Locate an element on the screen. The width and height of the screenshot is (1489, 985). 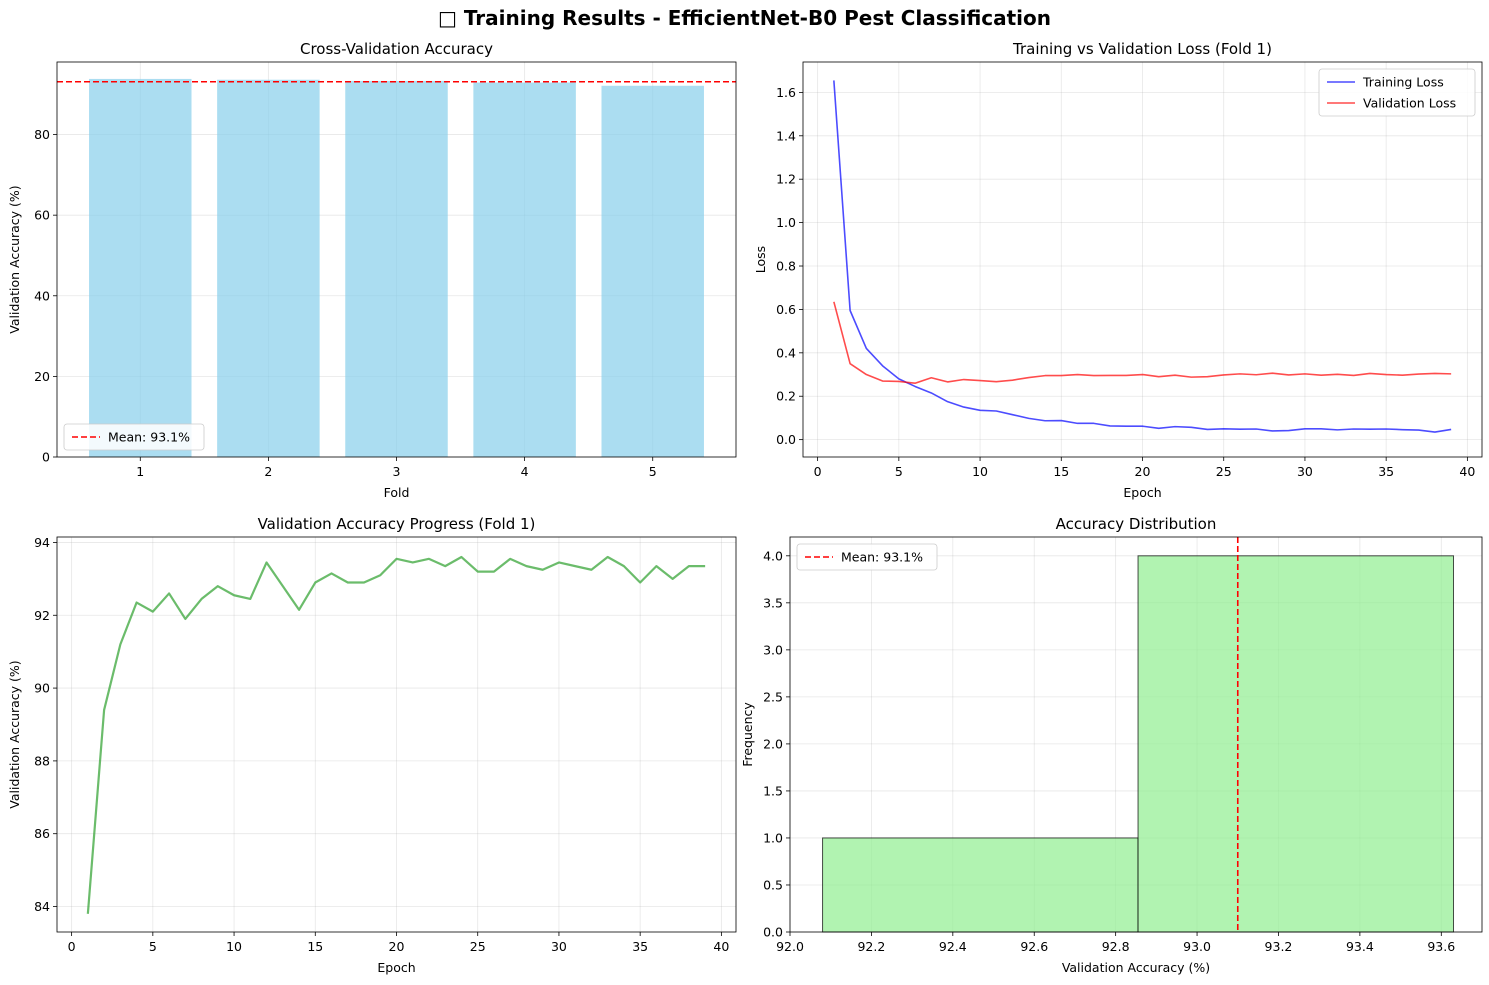
chart-title: Accuracy Distribution is located at coordinates (1136, 524).